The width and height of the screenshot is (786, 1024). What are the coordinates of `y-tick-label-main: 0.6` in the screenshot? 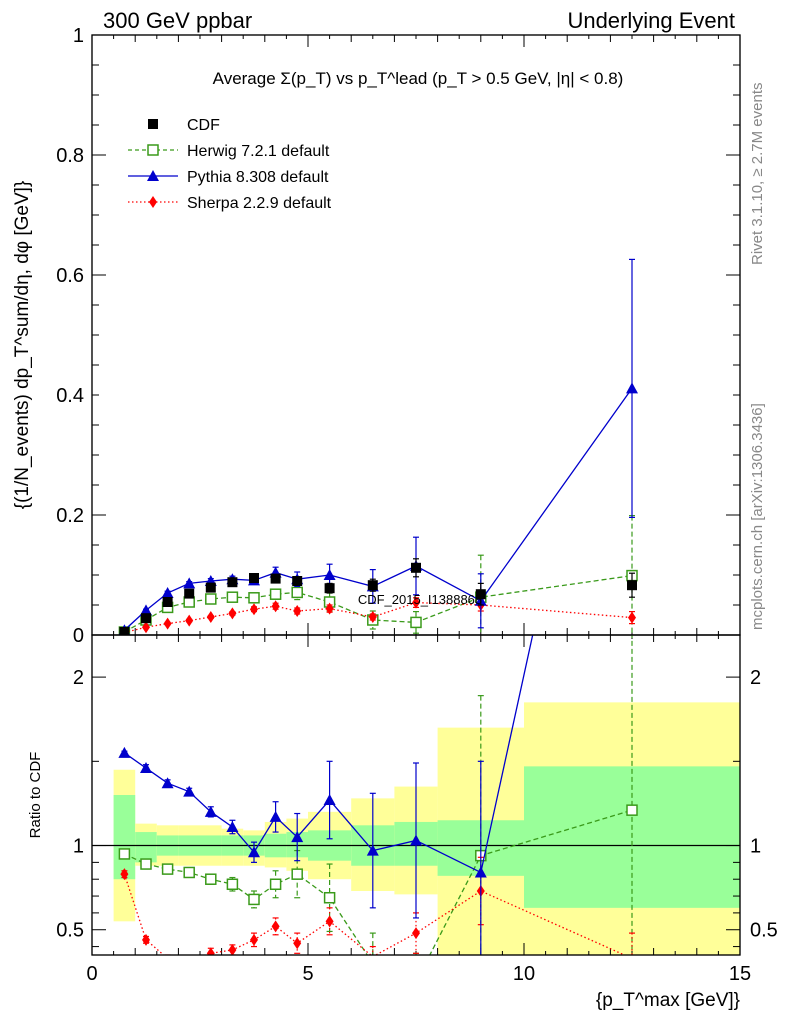 It's located at (70, 276).